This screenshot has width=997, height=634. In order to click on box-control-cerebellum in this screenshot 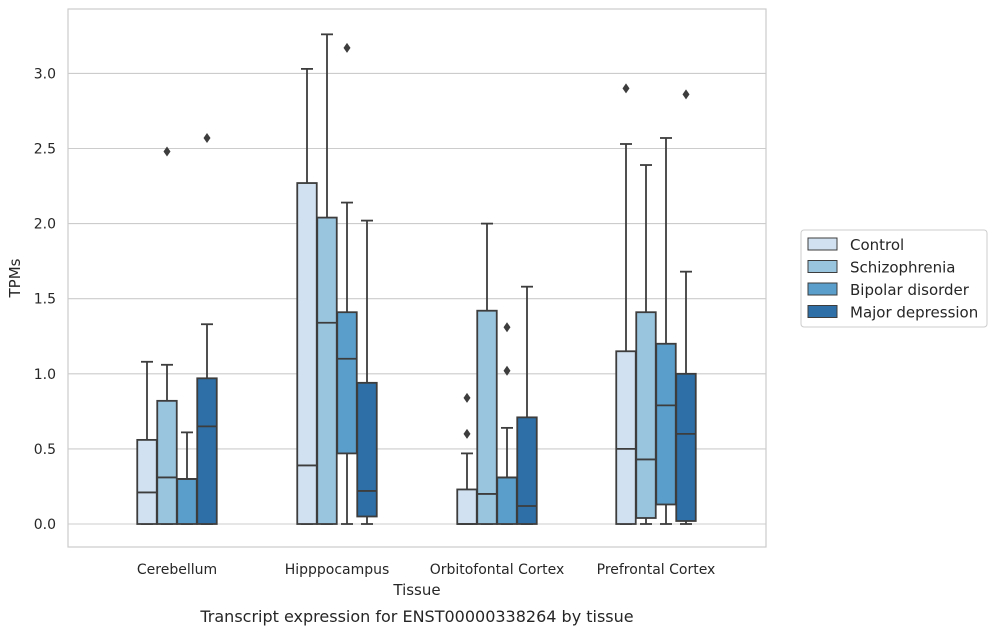, I will do `click(147, 442)`.